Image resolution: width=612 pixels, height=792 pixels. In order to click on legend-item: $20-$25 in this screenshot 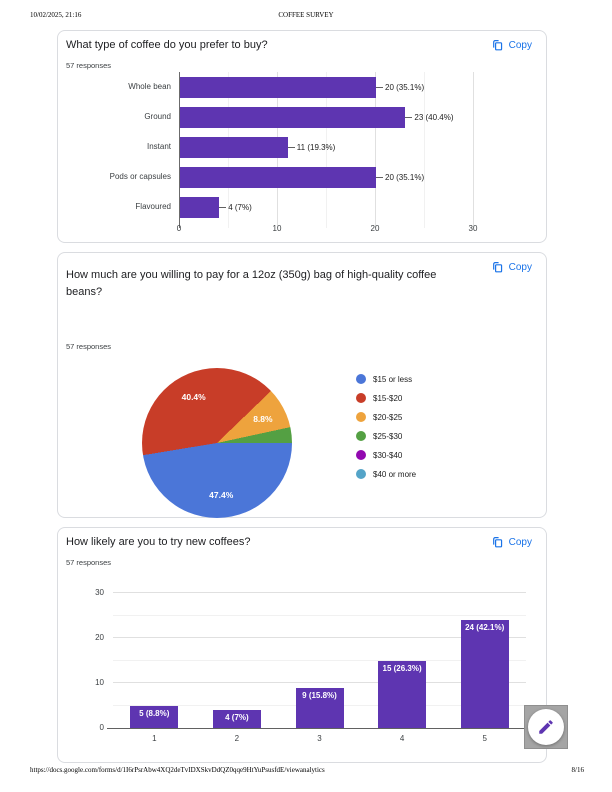, I will do `click(386, 417)`.